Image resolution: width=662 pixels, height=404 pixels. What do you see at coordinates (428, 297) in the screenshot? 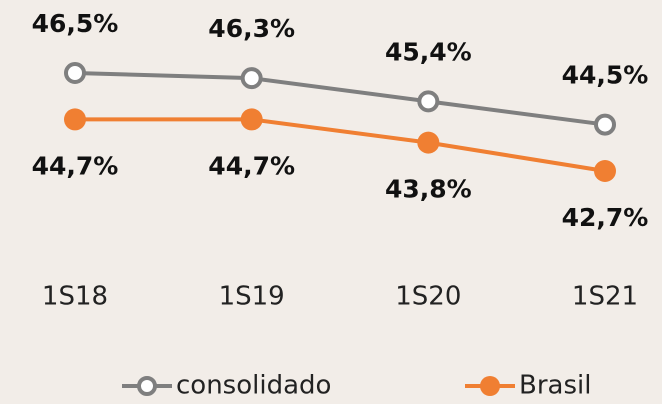
I see `x-tick-label: 1S20` at bounding box center [428, 297].